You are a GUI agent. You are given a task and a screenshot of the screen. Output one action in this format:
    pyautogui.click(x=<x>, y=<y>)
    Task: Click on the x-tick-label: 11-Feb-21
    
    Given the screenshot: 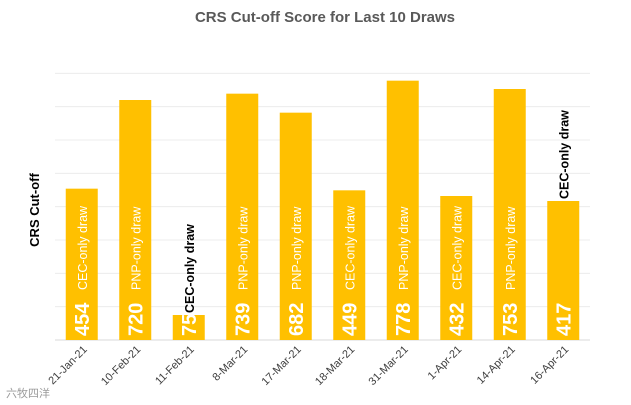 What is the action you would take?
    pyautogui.click(x=175, y=366)
    